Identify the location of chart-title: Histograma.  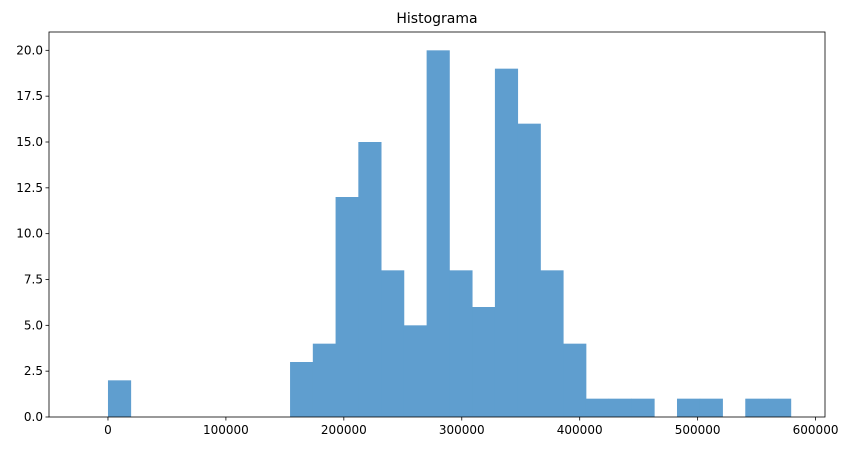
(436, 19).